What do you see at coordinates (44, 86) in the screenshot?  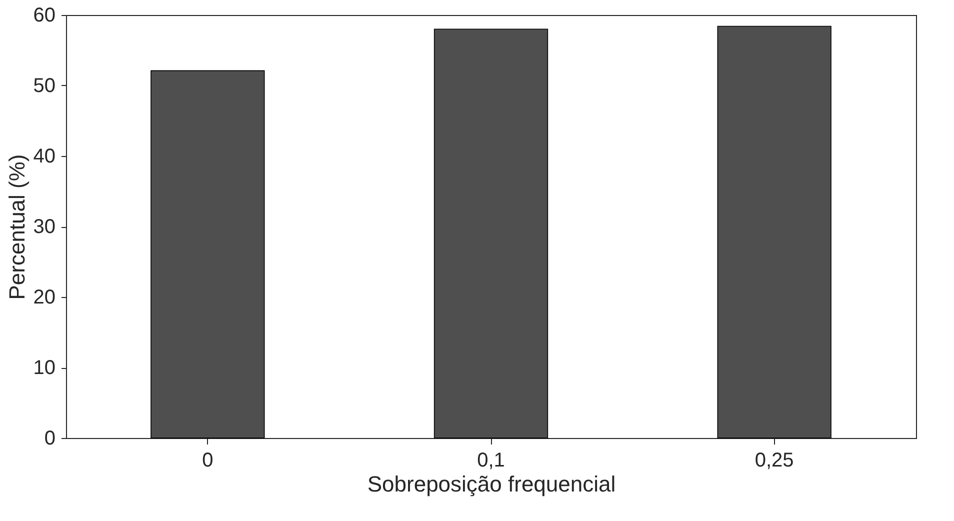 I see `y-tick-label: 50` at bounding box center [44, 86].